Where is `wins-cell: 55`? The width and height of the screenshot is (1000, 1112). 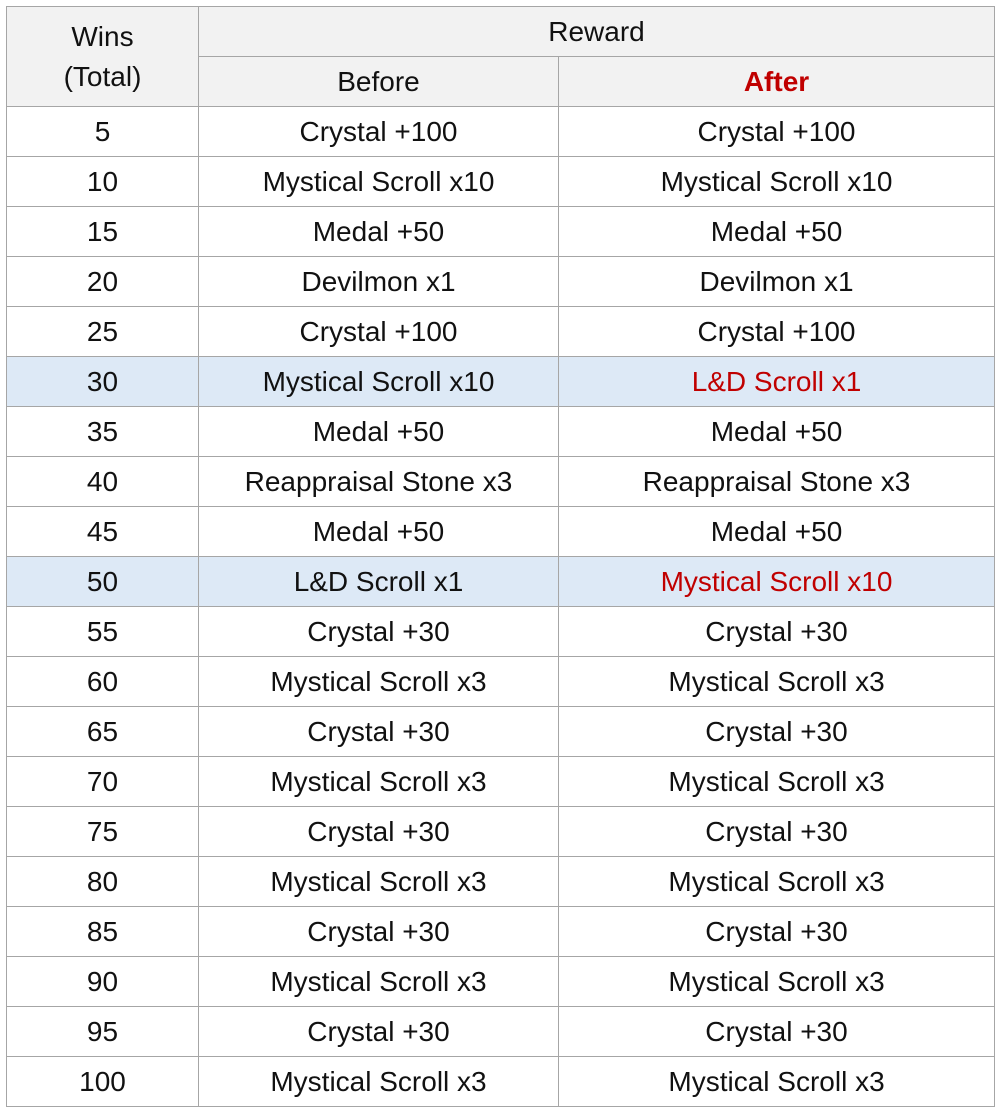 wins-cell: 55 is located at coordinates (102, 631).